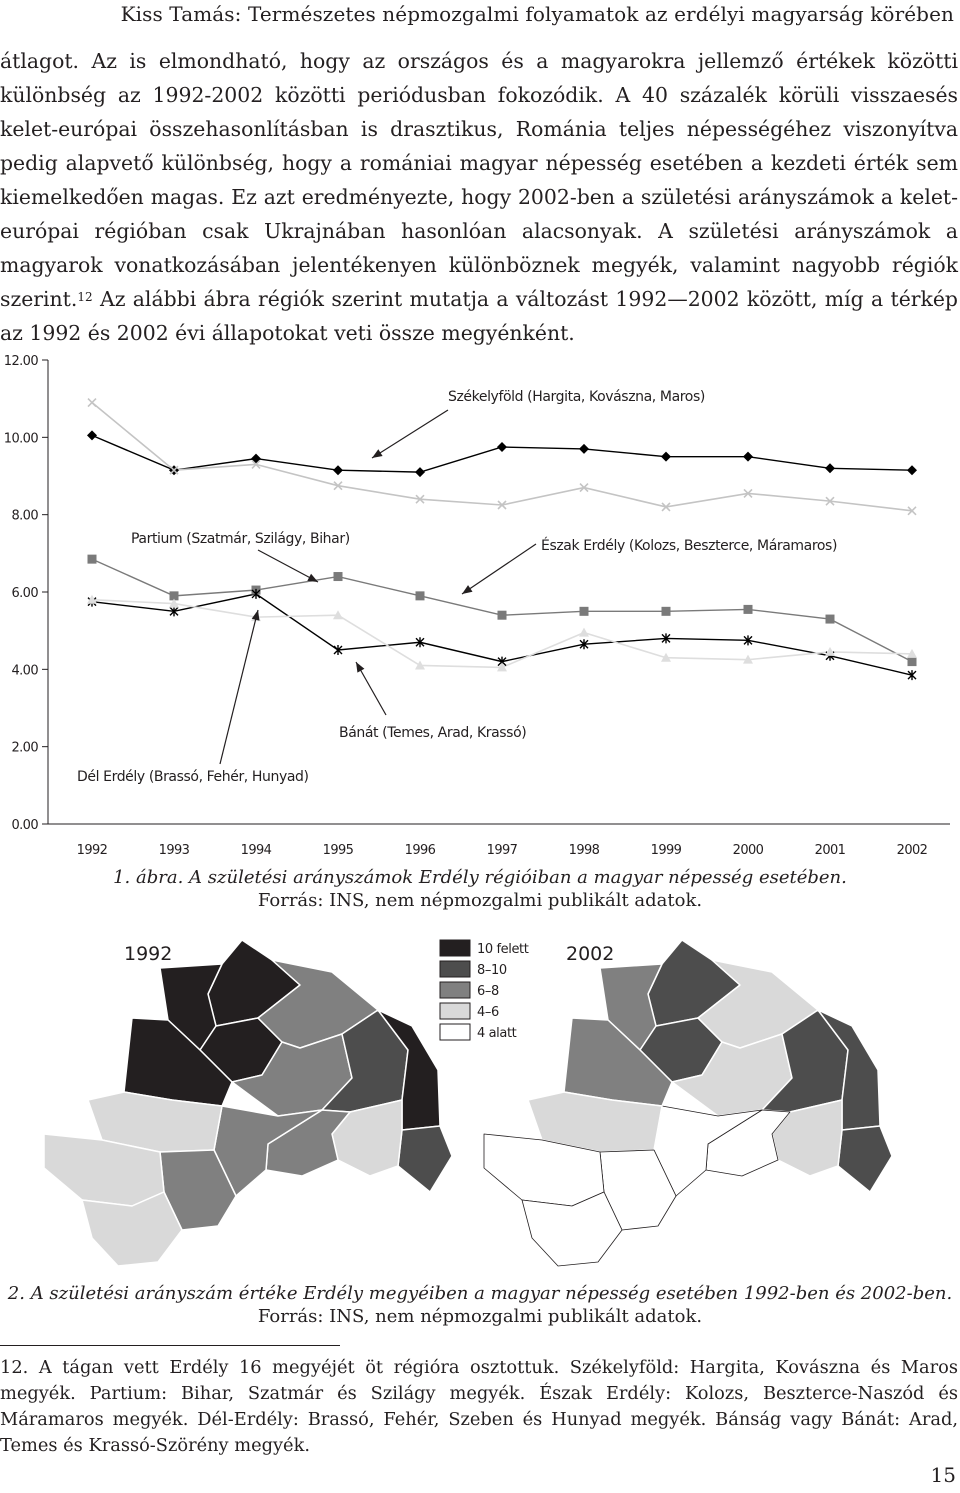 This screenshot has width=960, height=1493. What do you see at coordinates (248, 1103) in the screenshot?
I see `map-1992` at bounding box center [248, 1103].